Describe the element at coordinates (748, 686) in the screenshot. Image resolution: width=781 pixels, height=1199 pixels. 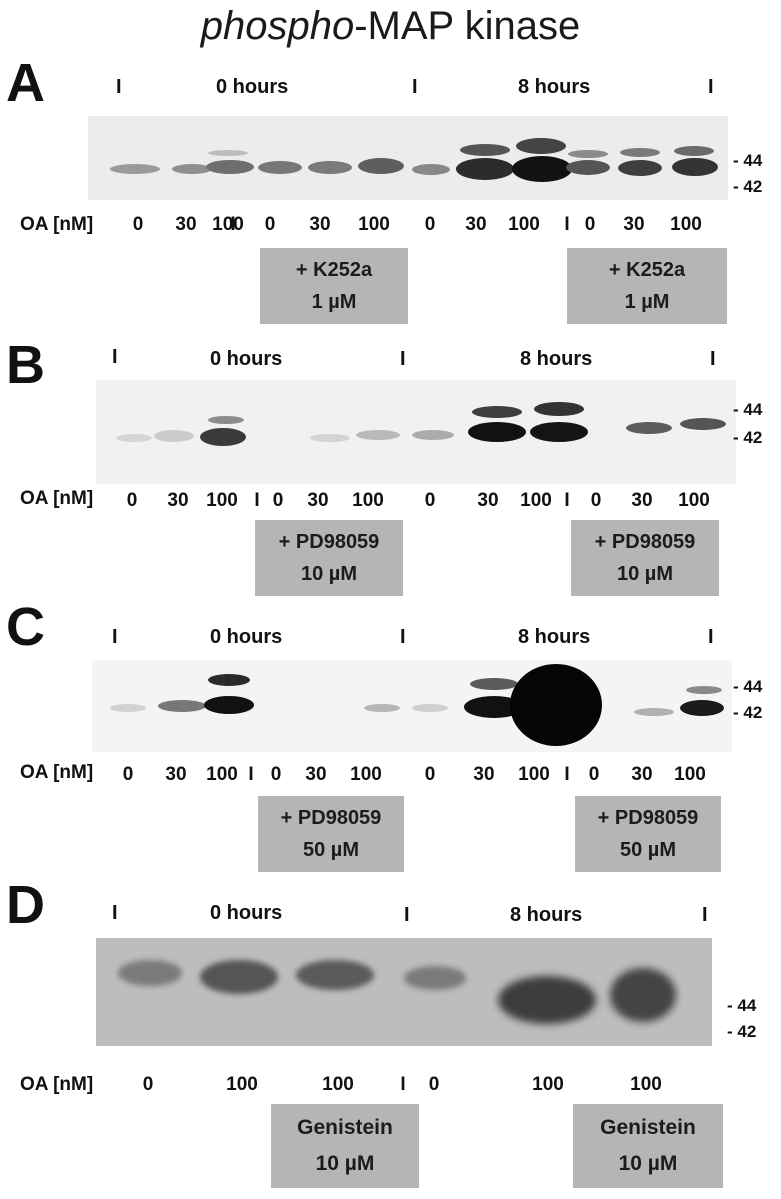
I see `mw-marker-44: - 44` at that location.